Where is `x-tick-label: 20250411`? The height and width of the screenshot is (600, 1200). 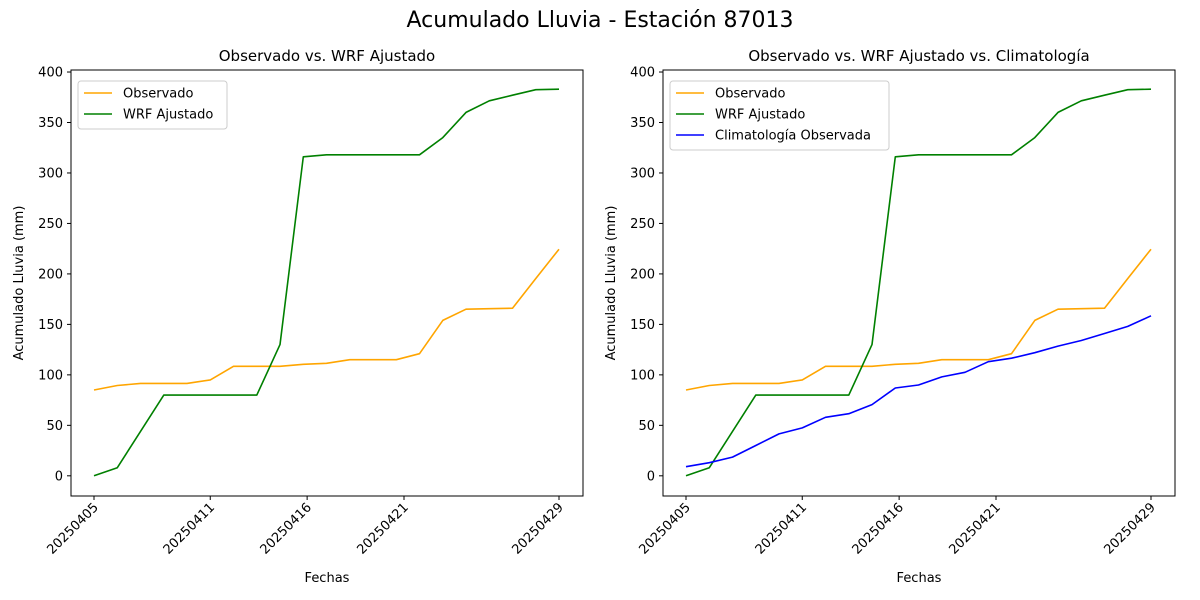 x-tick-label: 20250411 is located at coordinates (781, 528).